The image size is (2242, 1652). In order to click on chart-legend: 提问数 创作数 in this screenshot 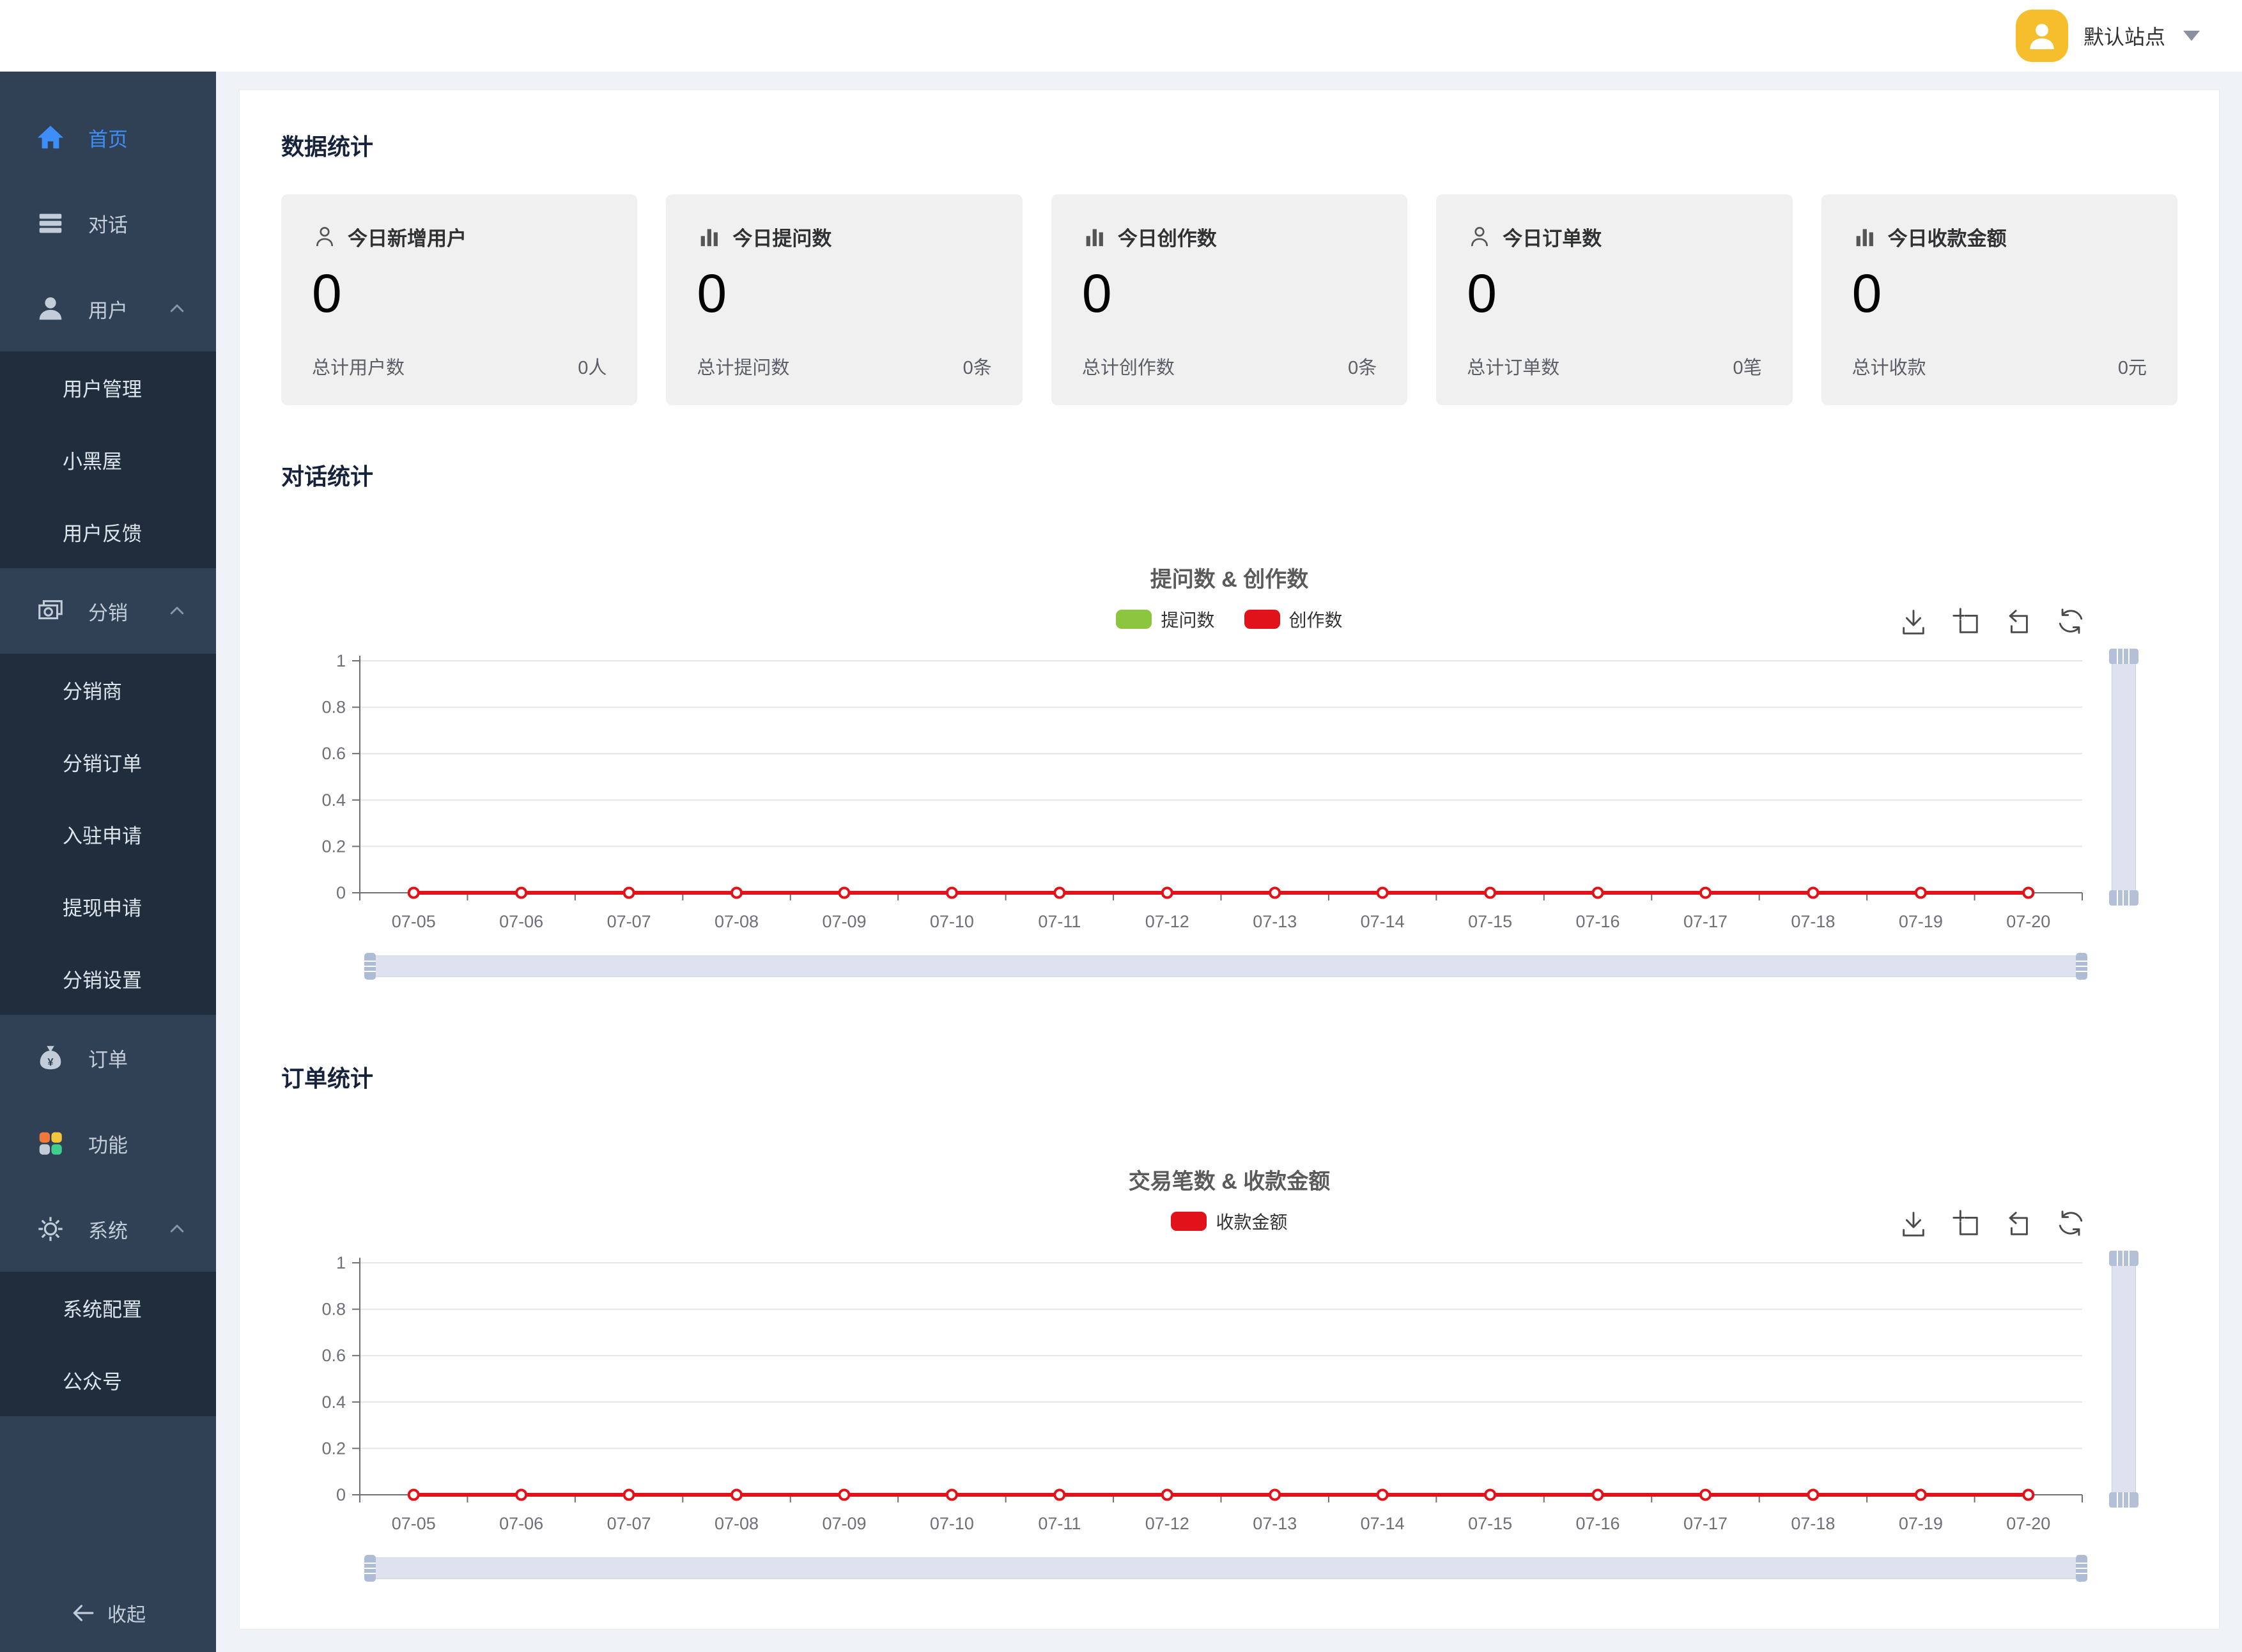, I will do `click(1229, 619)`.